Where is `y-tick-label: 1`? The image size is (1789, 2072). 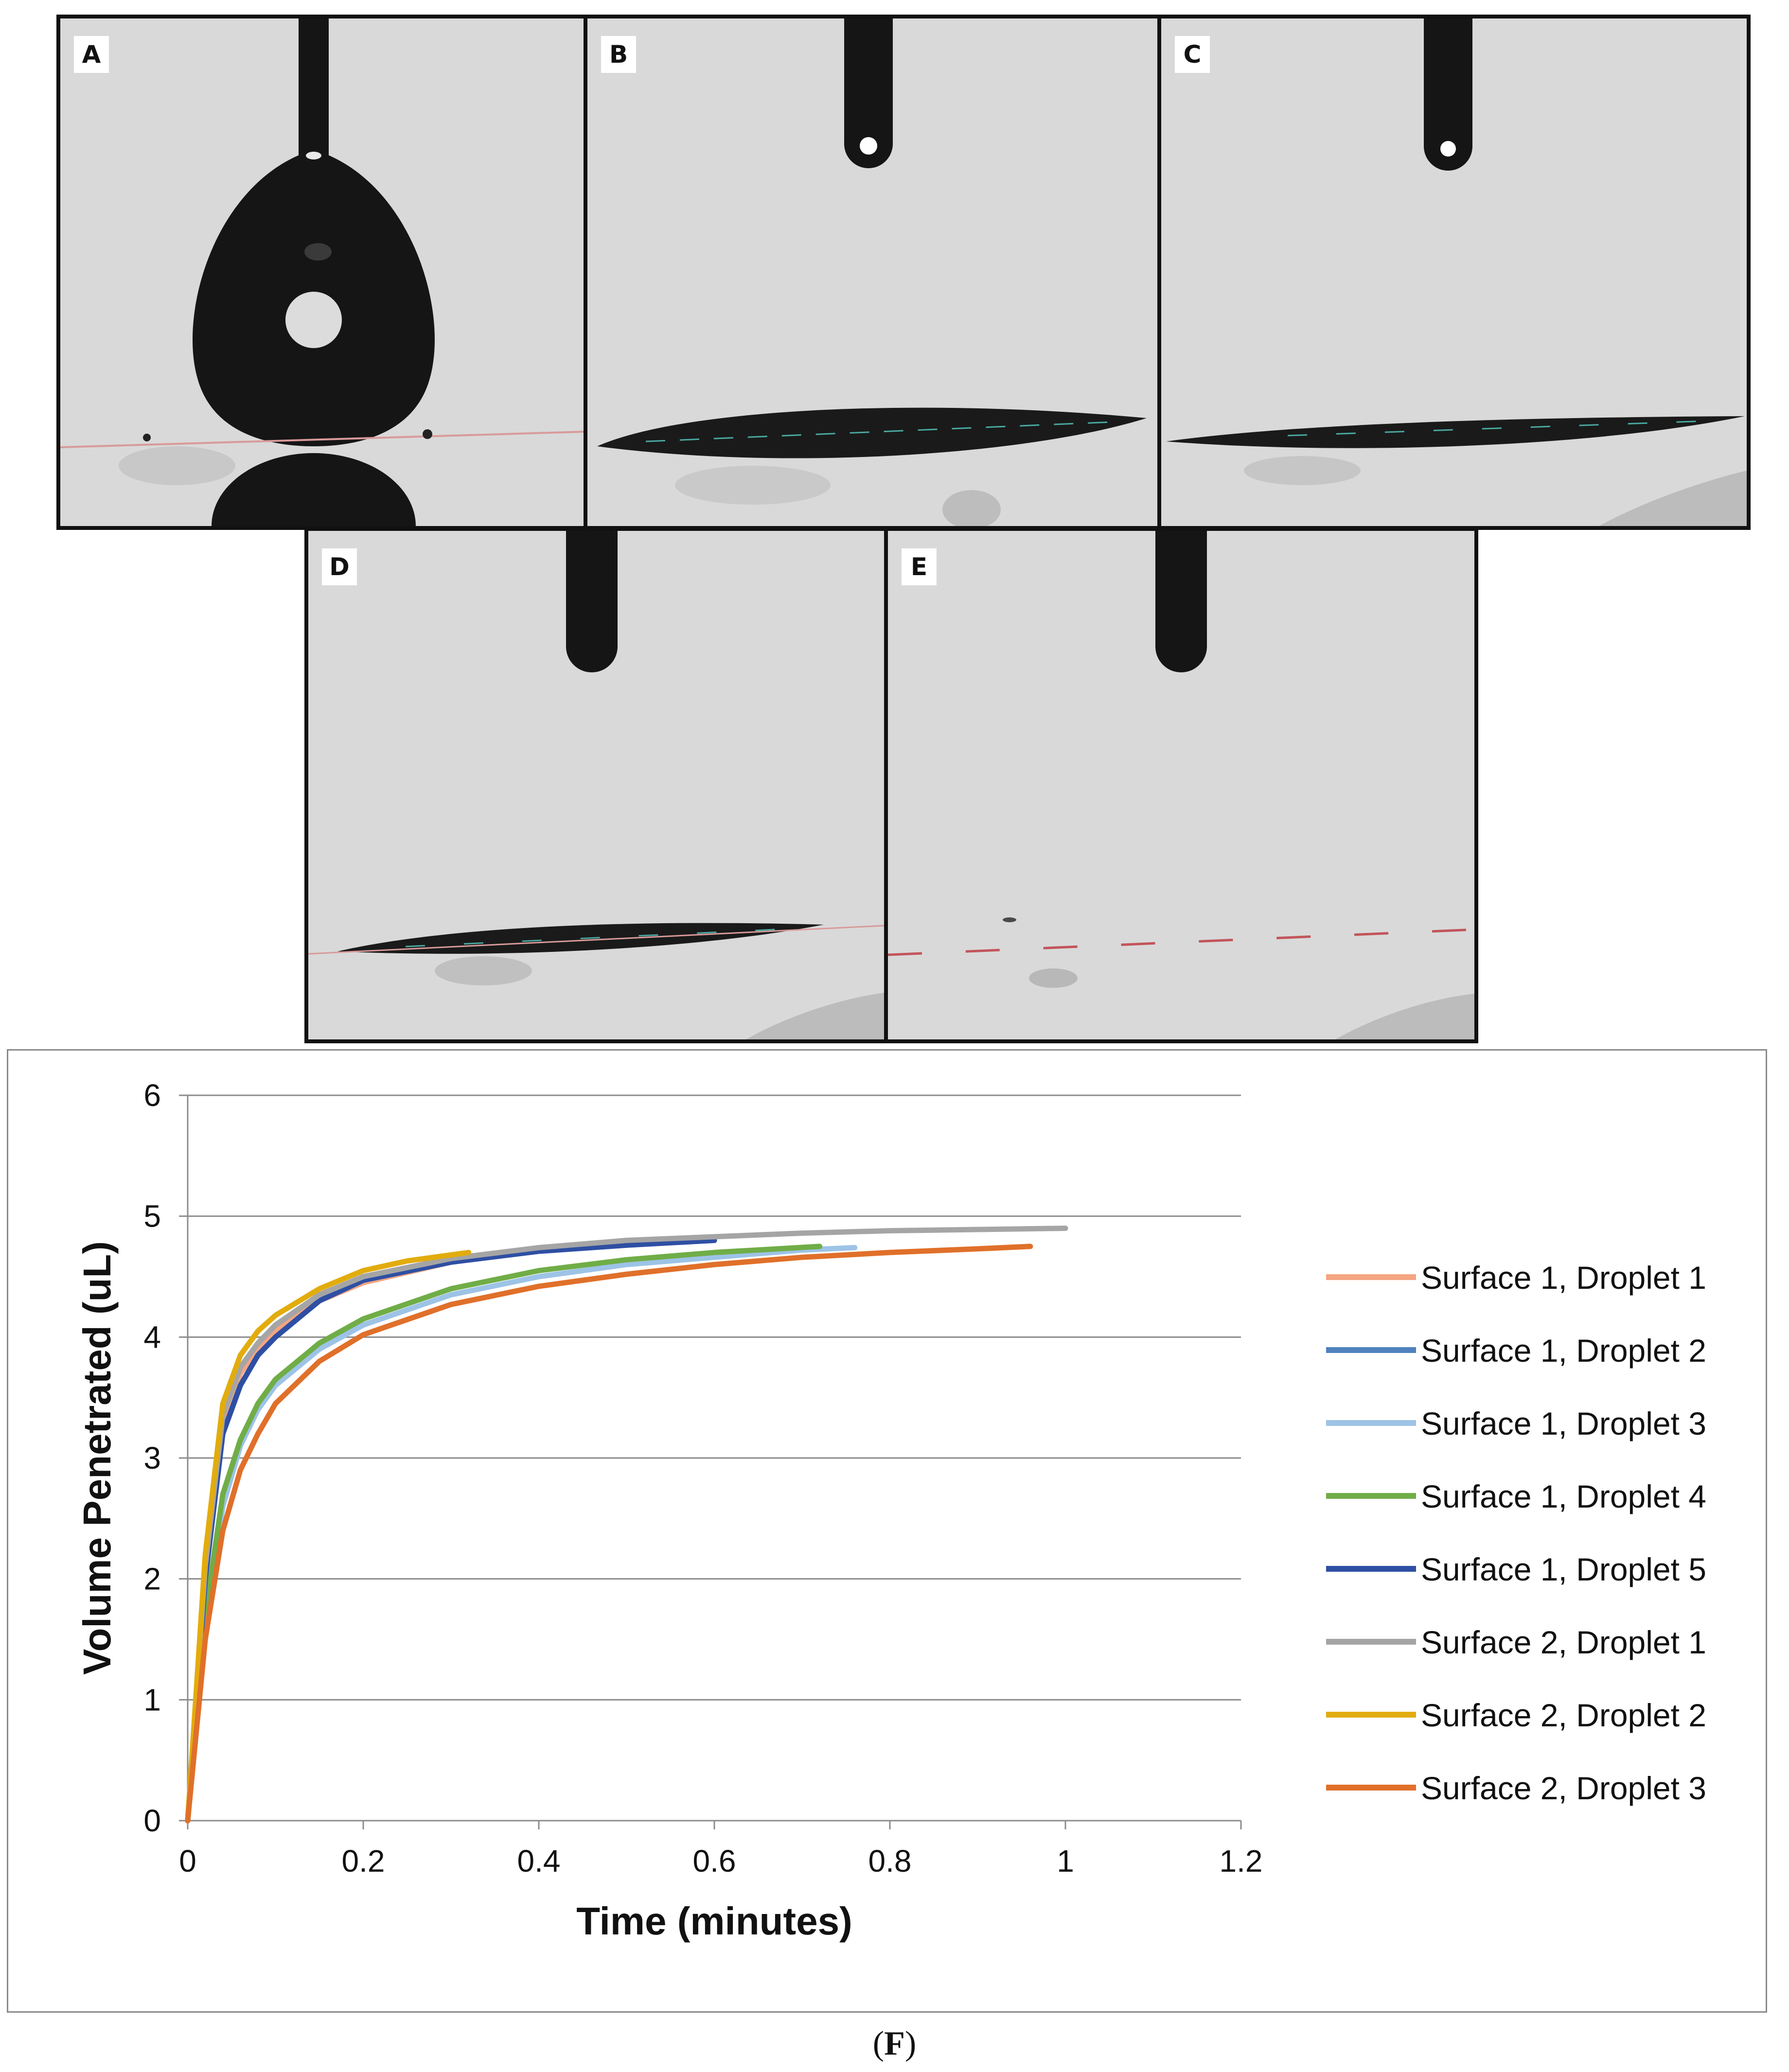
y-tick-label: 1 is located at coordinates (152, 1699).